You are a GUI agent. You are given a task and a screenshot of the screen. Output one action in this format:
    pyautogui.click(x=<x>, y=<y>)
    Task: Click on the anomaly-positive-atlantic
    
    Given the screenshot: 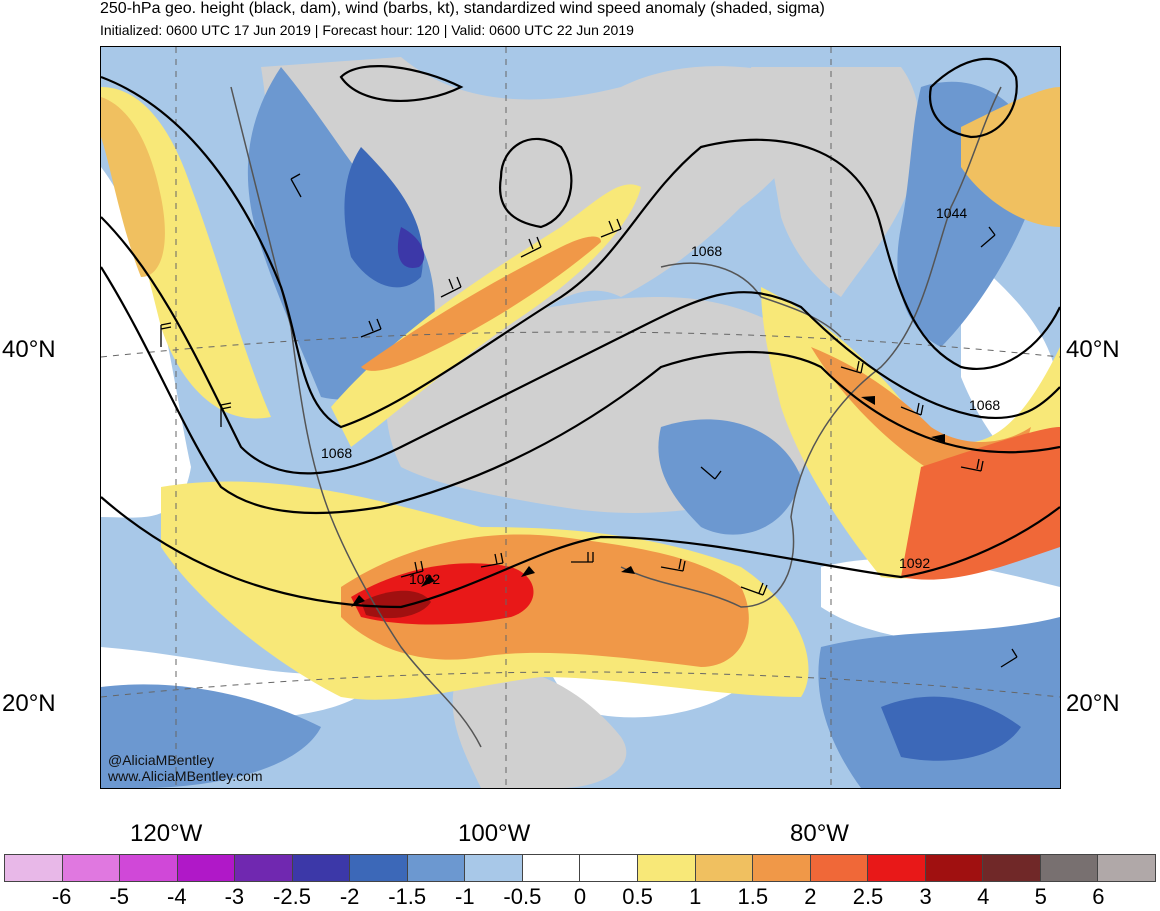 What is the action you would take?
    pyautogui.click(x=980, y=503)
    